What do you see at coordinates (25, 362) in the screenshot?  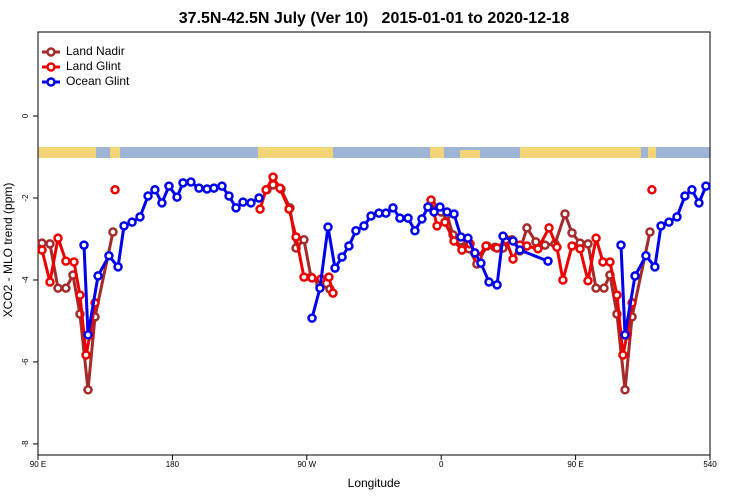 I see `y-tick-label: -6` at bounding box center [25, 362].